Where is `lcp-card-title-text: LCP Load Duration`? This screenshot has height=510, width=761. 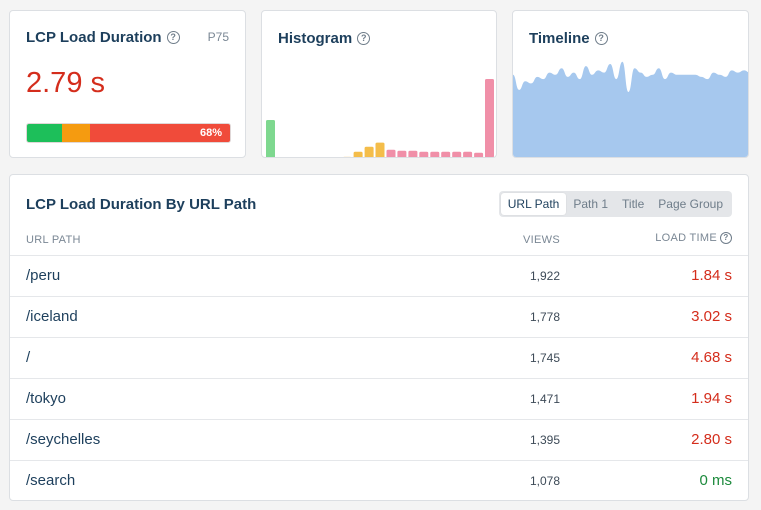
lcp-card-title-text: LCP Load Duration is located at coordinates (94, 37).